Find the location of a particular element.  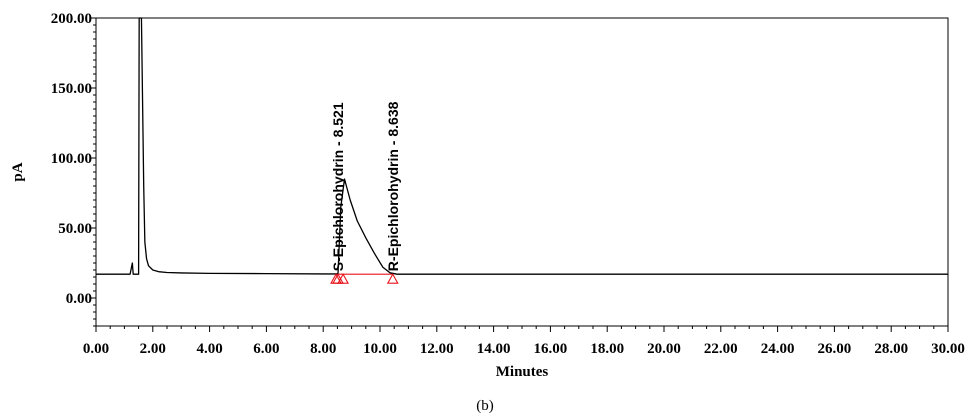

x-tick-label: 22.00 is located at coordinates (721, 349).